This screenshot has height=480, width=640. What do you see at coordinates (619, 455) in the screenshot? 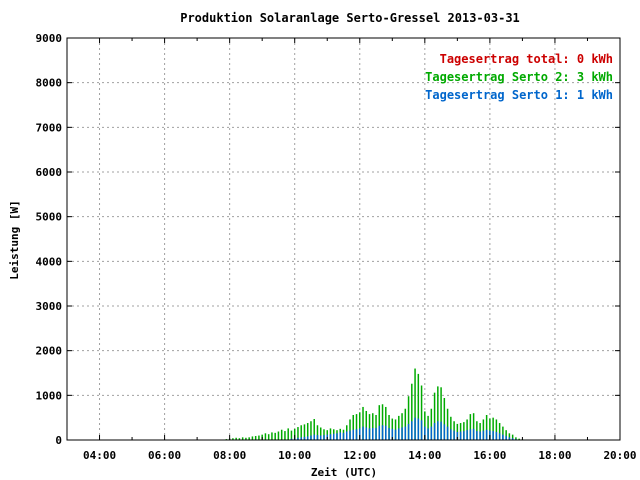
I see `x-tick-label: 20:00` at bounding box center [619, 455].